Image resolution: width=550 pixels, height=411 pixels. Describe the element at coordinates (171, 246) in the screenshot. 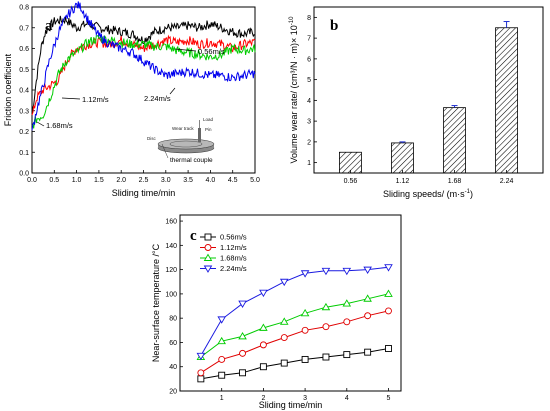

I see `panel-c-ytick-label: 140` at that location.